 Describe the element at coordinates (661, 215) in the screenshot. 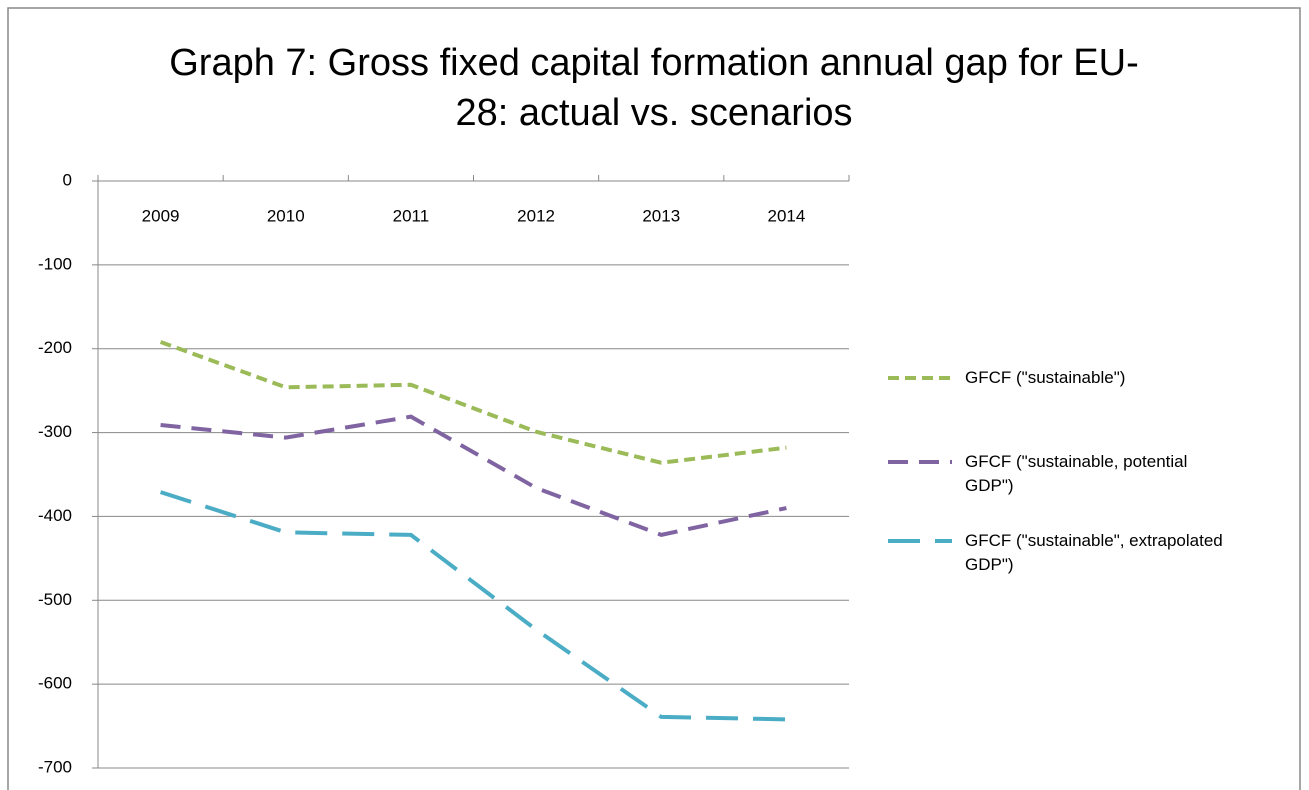

I see `x-tick-label: 2013` at that location.